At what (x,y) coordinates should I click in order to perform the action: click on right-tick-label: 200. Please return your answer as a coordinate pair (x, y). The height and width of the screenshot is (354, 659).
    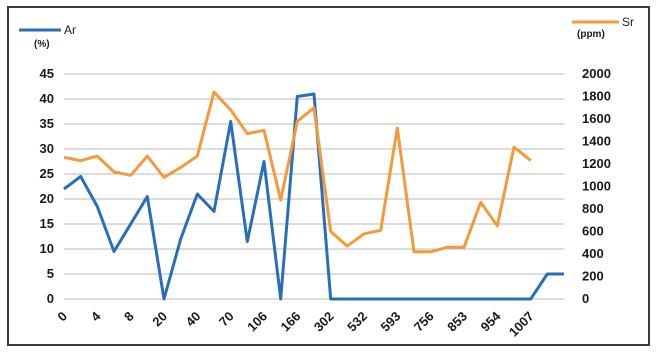
    Looking at the image, I should click on (593, 276).